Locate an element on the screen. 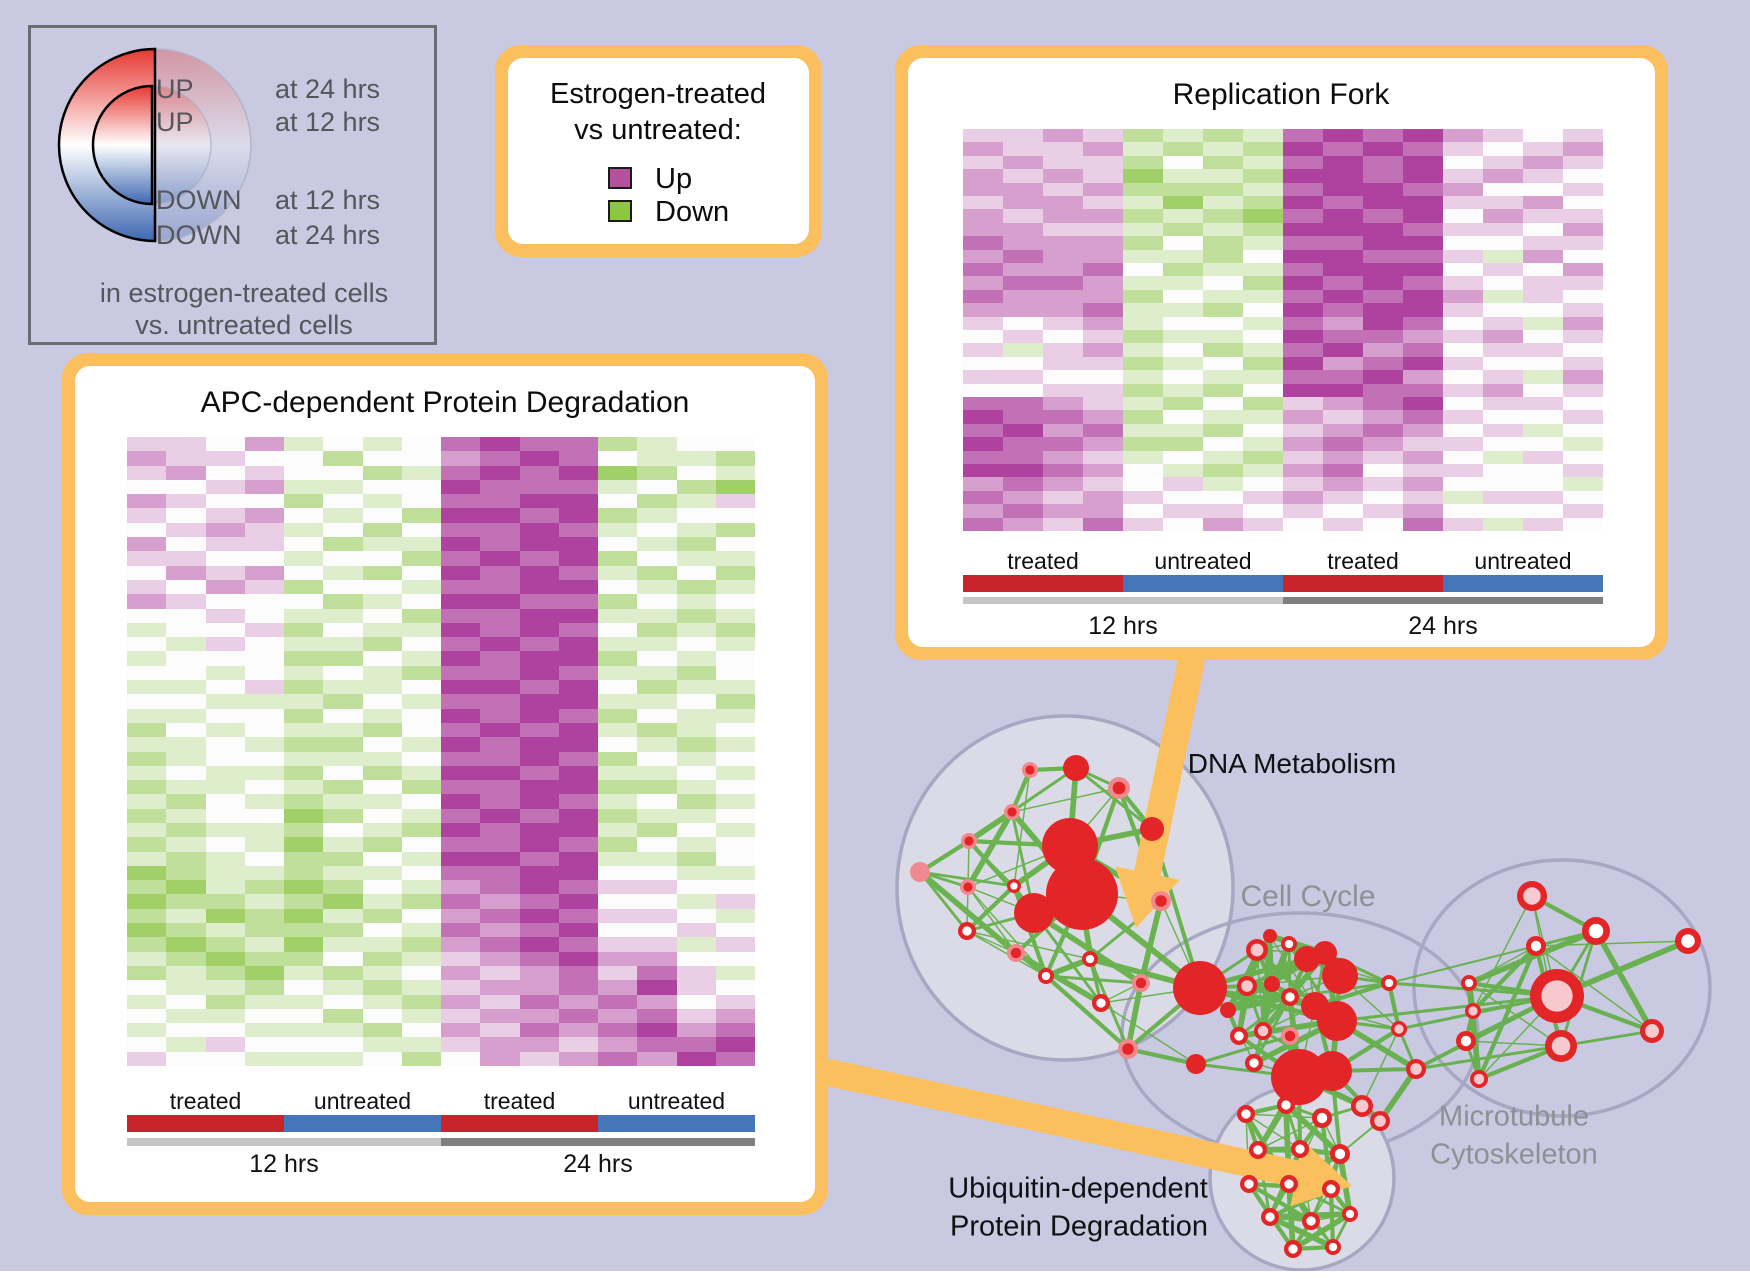 Image resolution: width=1750 pixels, height=1279 pixels. group-label-treated-2: treated is located at coordinates (1363, 561).